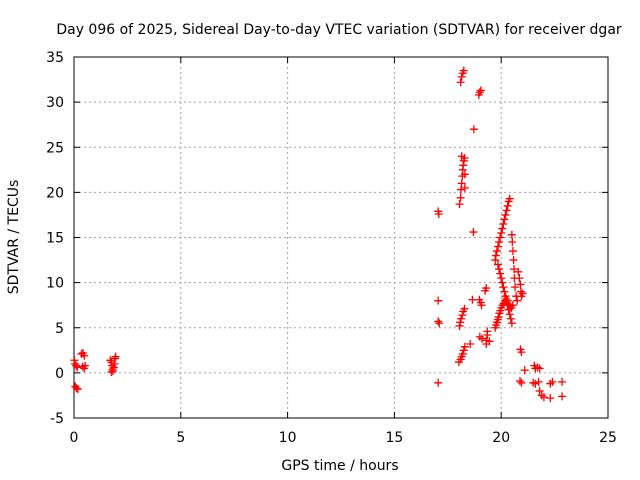  Describe the element at coordinates (55, 103) in the screenshot. I see `y-tick-label: 30` at that location.